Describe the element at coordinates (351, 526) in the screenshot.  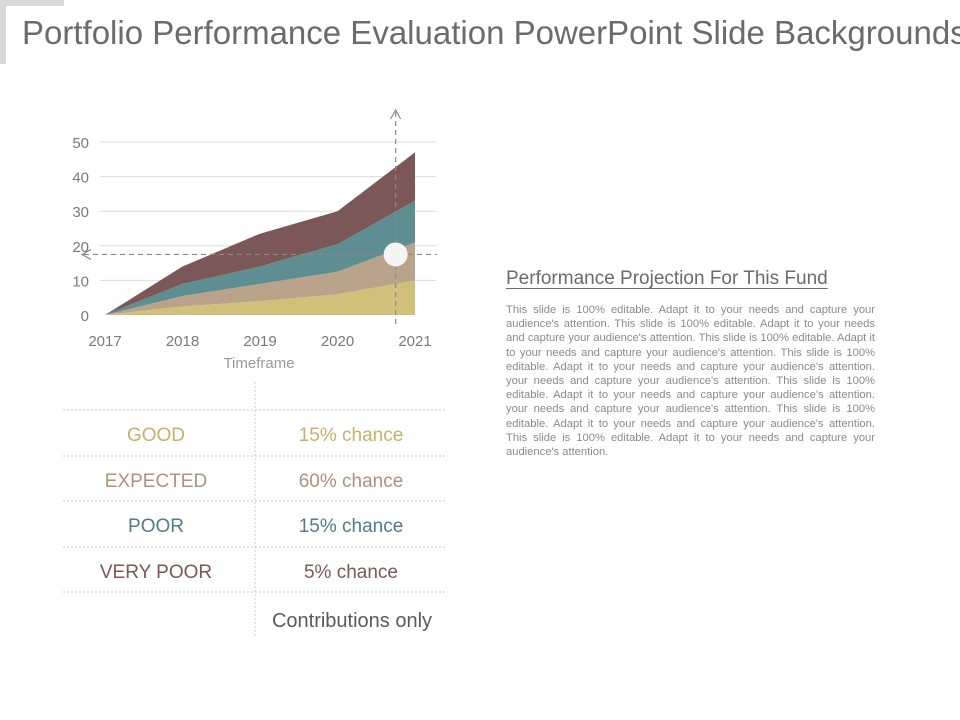
I see `chance-value-poor: 15% chance` at that location.